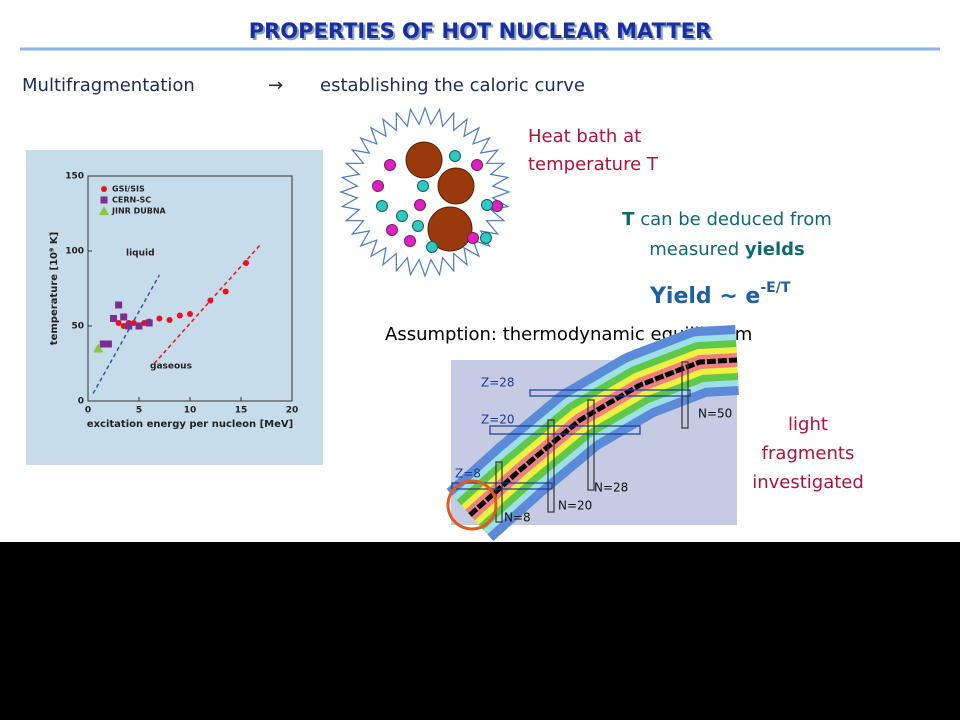  Describe the element at coordinates (775, 288) in the screenshot. I see `formula-exponent: -E/T` at that location.